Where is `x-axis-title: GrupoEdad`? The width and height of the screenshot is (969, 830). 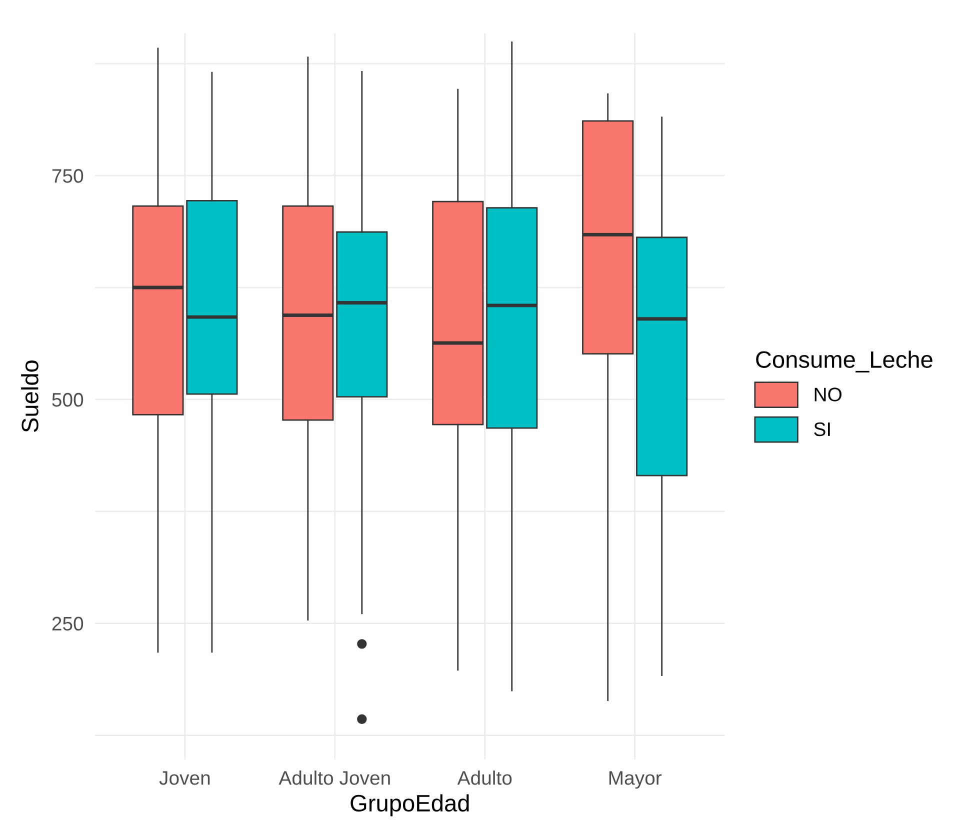
x-axis-title: GrupoEdad is located at coordinates (409, 805).